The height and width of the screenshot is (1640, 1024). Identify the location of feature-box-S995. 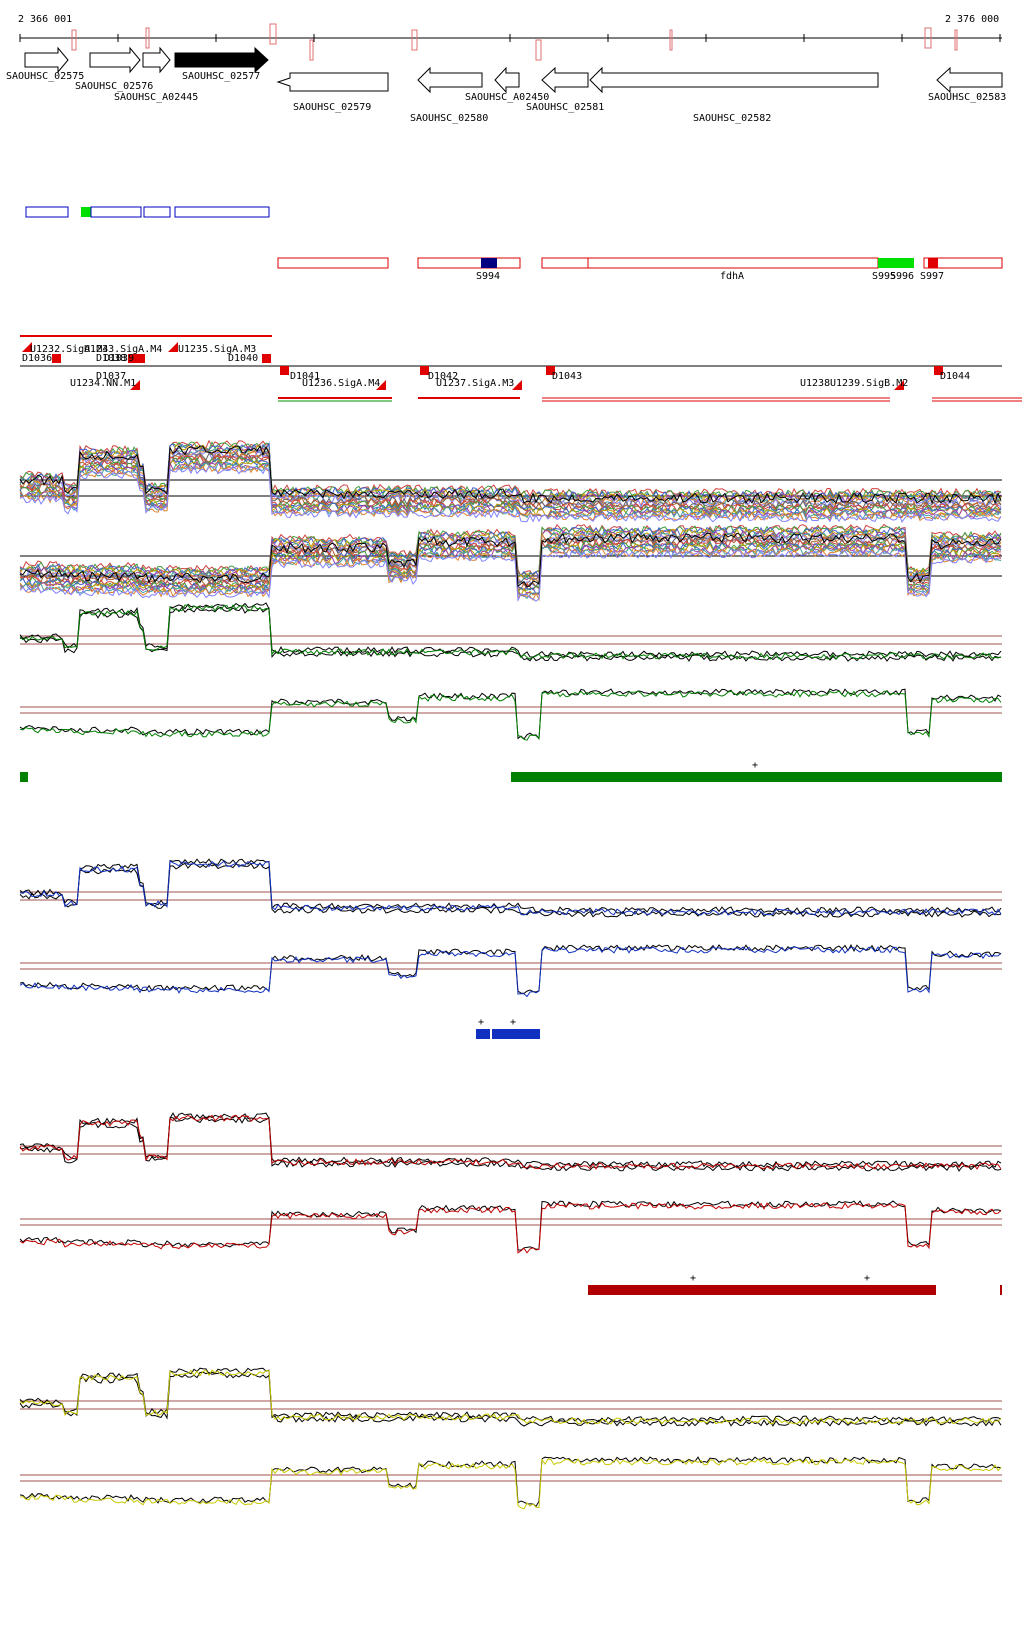
(896, 263).